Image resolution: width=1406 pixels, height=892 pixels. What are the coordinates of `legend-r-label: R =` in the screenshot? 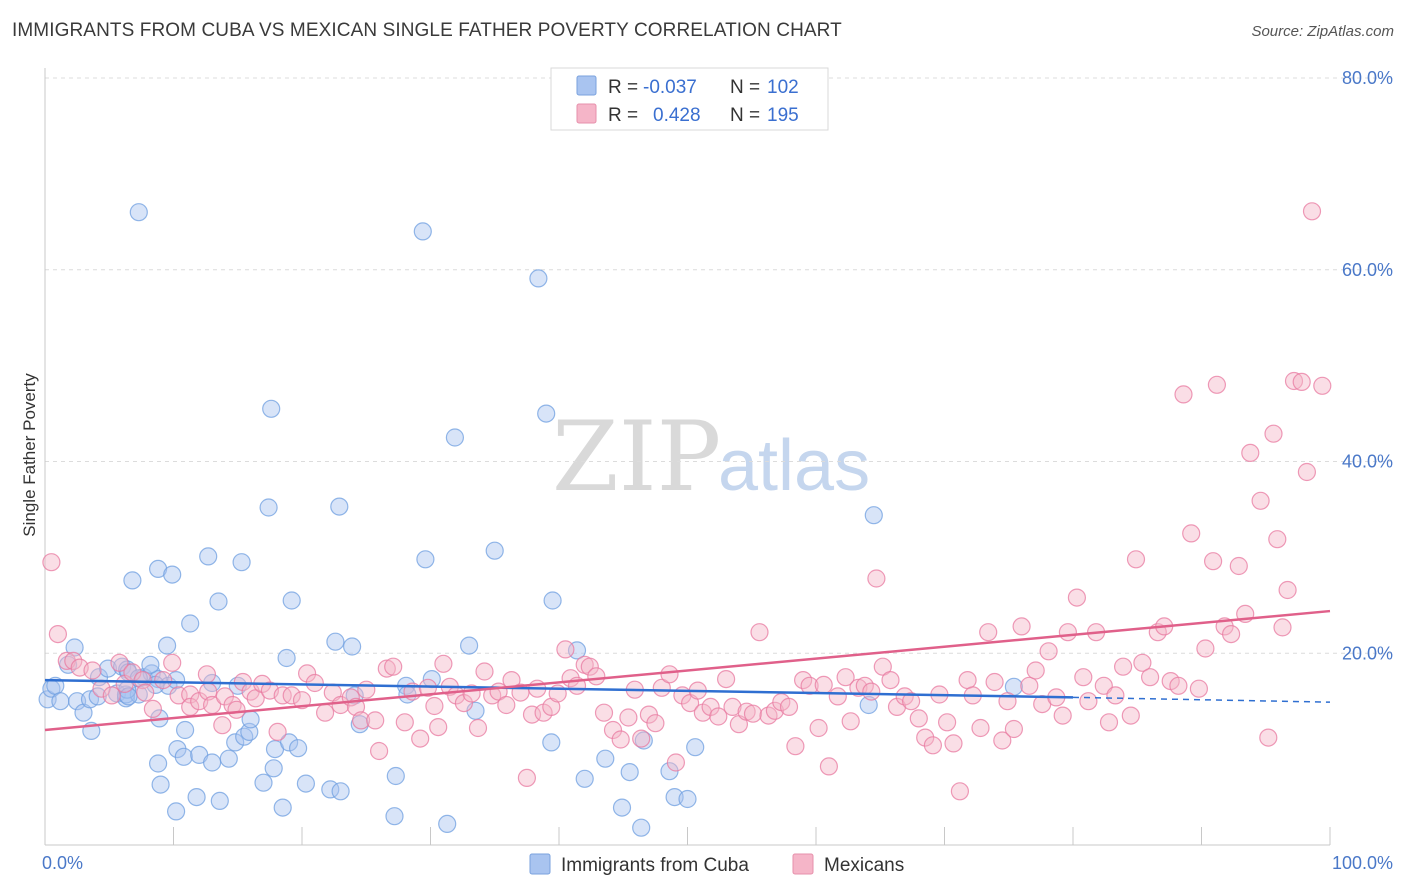 It's located at (623, 87).